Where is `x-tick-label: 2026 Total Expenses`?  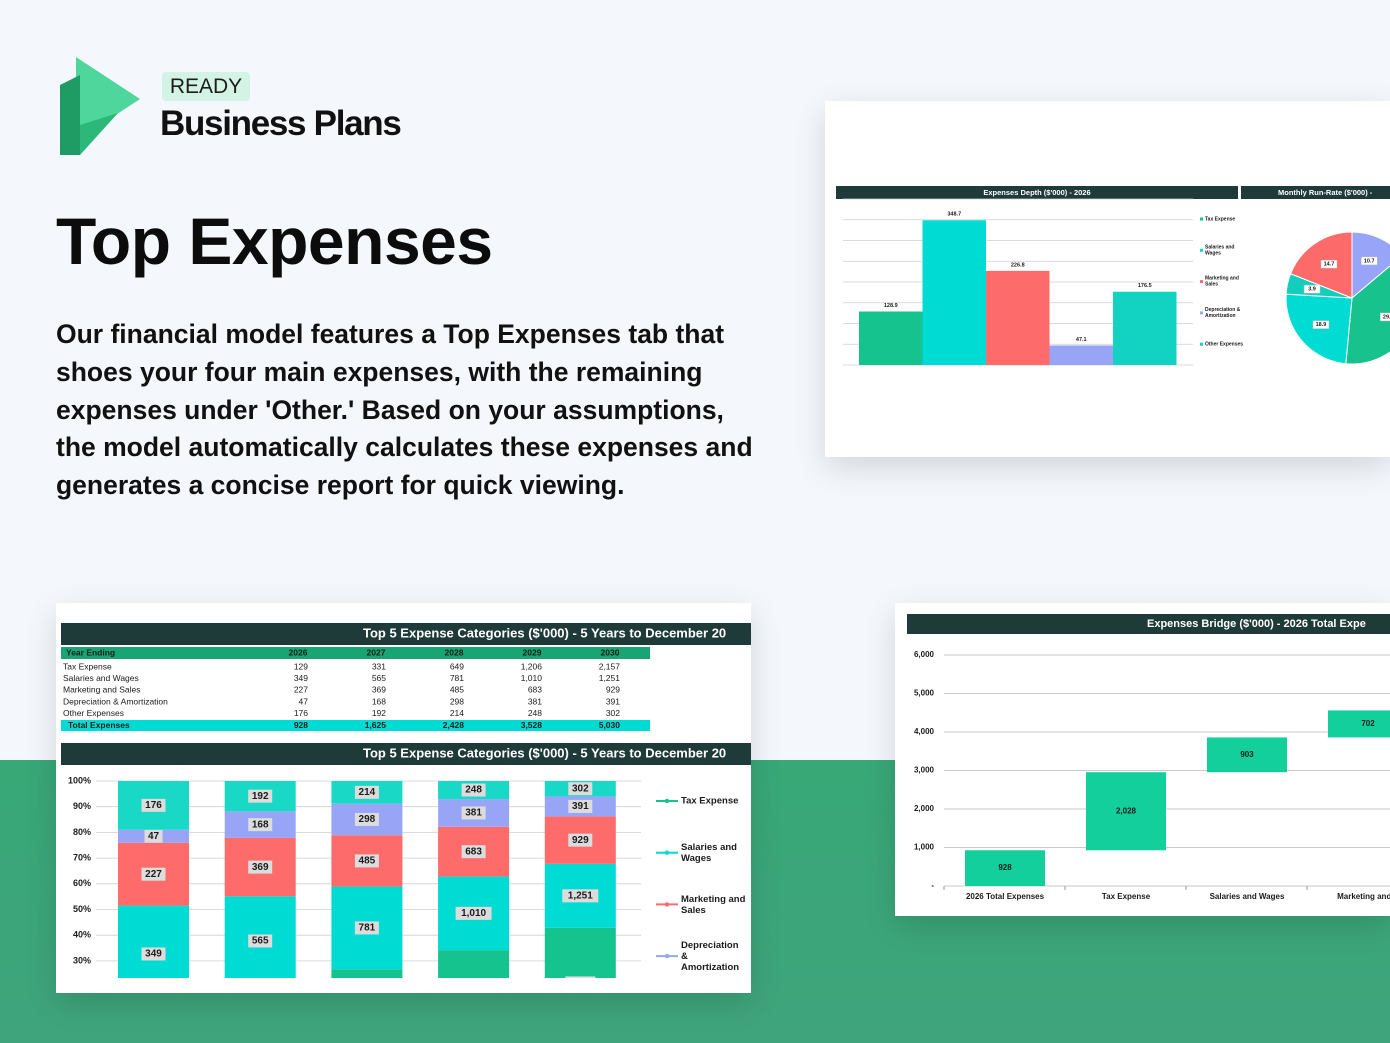
x-tick-label: 2026 Total Expenses is located at coordinates (1005, 896).